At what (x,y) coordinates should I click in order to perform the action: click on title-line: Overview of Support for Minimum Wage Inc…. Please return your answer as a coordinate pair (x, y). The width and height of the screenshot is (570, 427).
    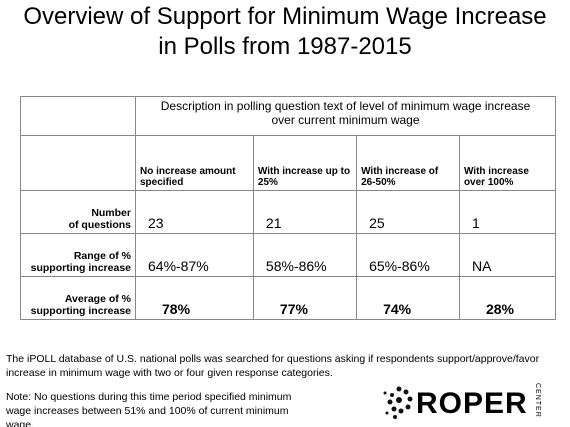
    Looking at the image, I should click on (285, 16).